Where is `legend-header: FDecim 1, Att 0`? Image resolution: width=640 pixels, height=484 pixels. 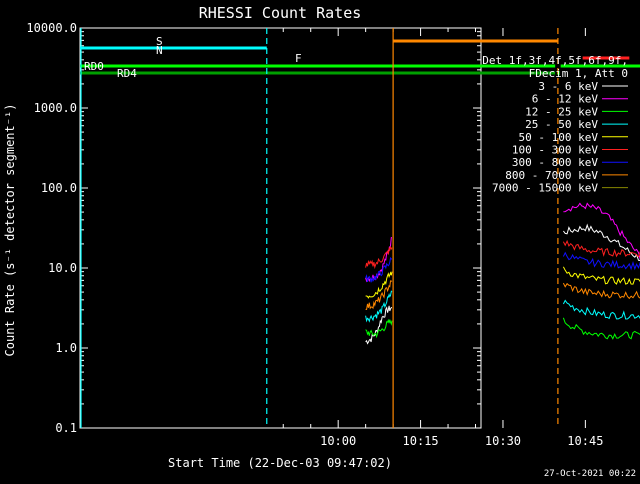
legend-header: FDecim 1, Att 0 is located at coordinates (578, 73).